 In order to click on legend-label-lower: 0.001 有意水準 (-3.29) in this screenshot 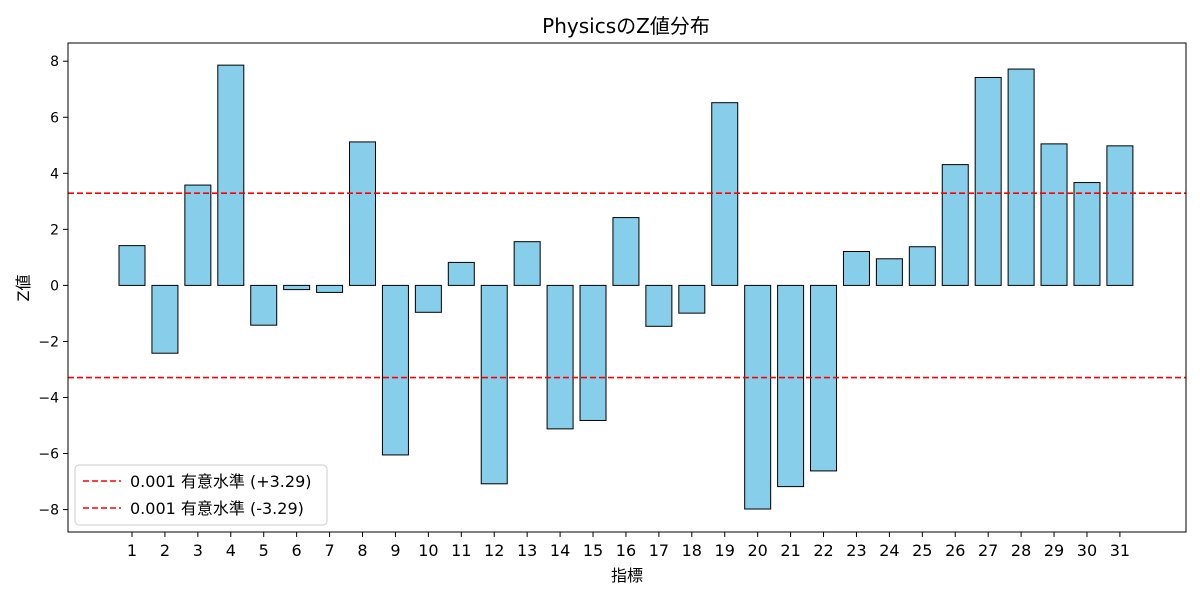, I will do `click(217, 508)`.